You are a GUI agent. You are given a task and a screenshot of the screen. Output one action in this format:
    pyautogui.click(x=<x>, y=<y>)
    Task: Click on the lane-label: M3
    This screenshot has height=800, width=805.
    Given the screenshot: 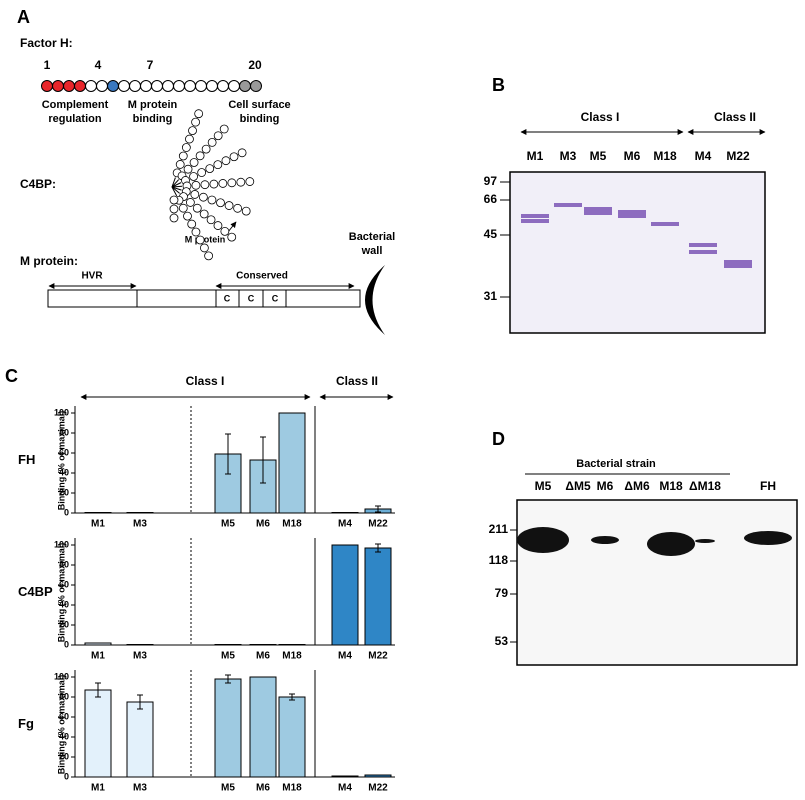 What is the action you would take?
    pyautogui.click(x=568, y=156)
    